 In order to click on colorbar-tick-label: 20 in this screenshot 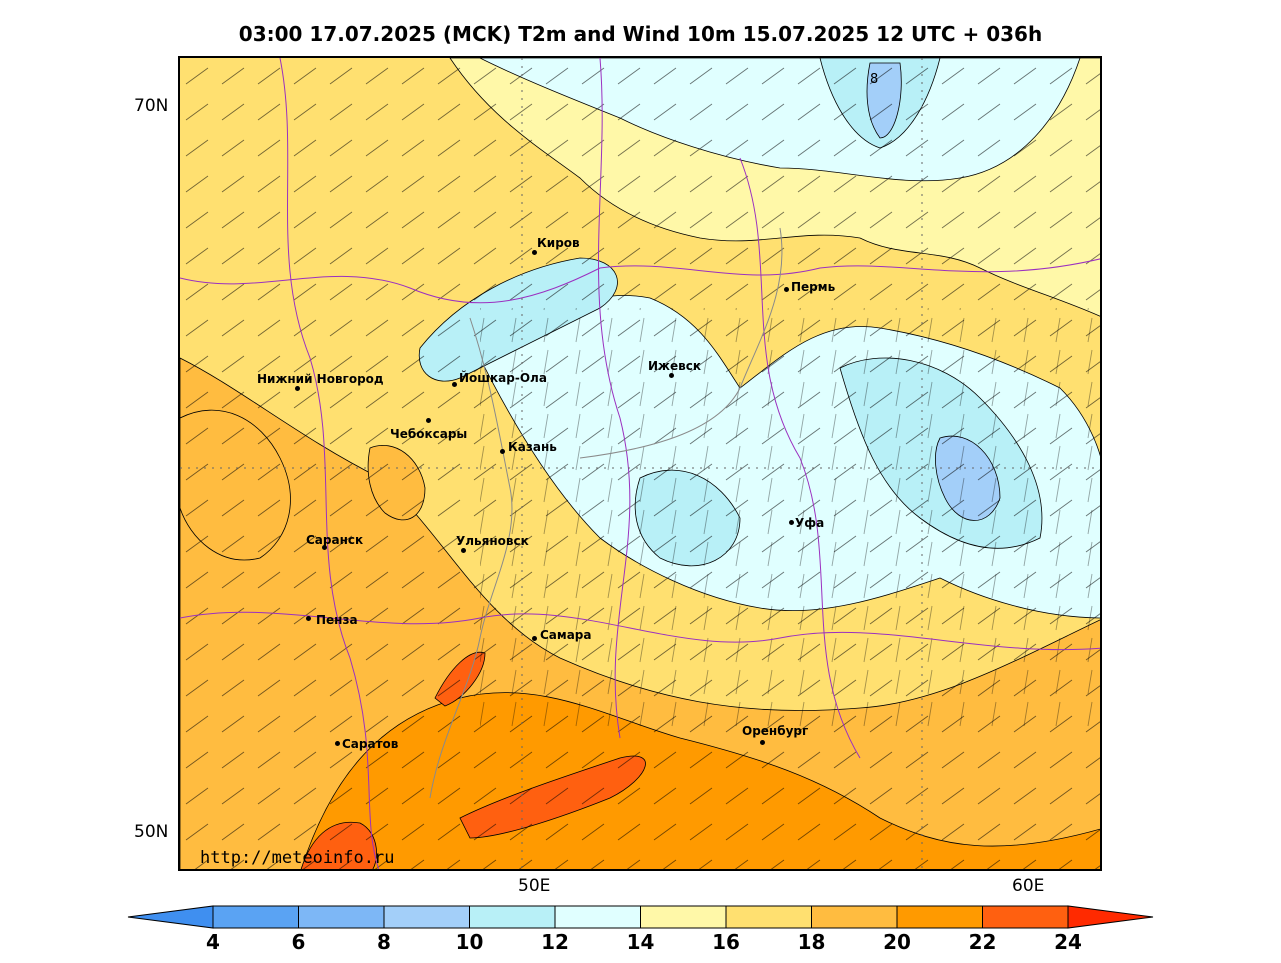, I will do `click(897, 942)`.